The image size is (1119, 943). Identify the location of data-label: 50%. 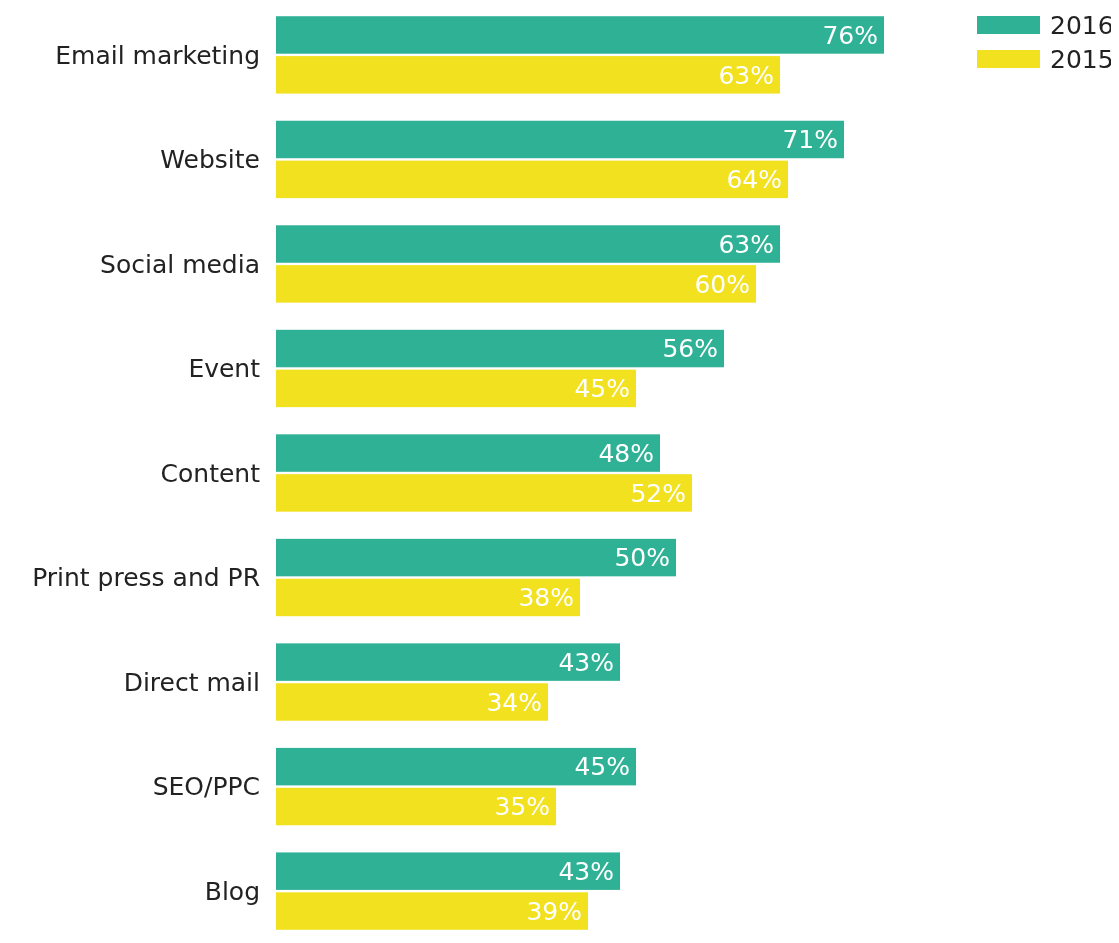
(642, 558).